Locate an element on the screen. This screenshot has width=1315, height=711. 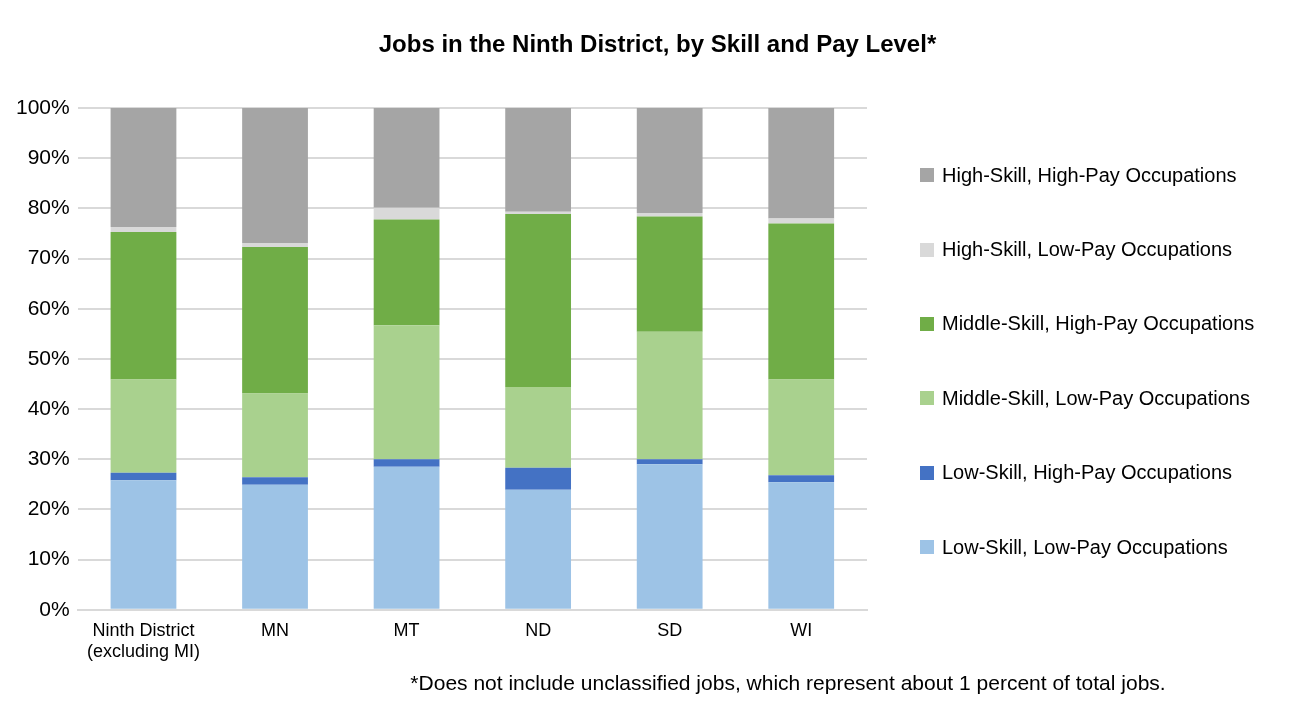
y-tick-label: 70% is located at coordinates (48, 257).